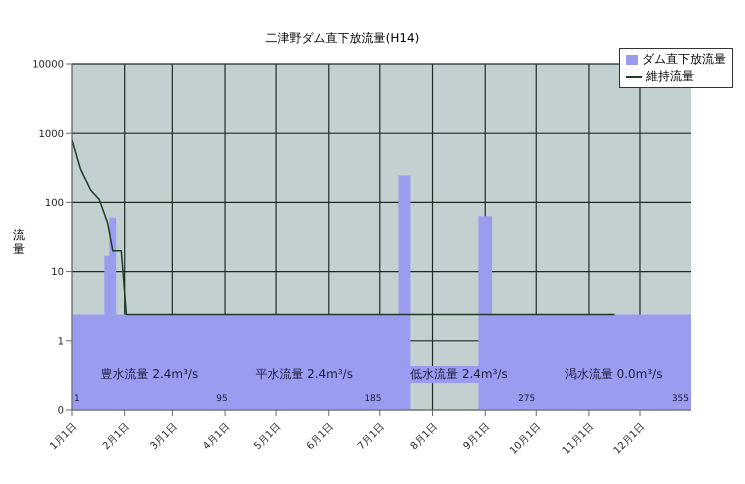 The height and width of the screenshot is (484, 745). I want to click on annotation: 豊水流量 2.4m³/s, so click(149, 374).